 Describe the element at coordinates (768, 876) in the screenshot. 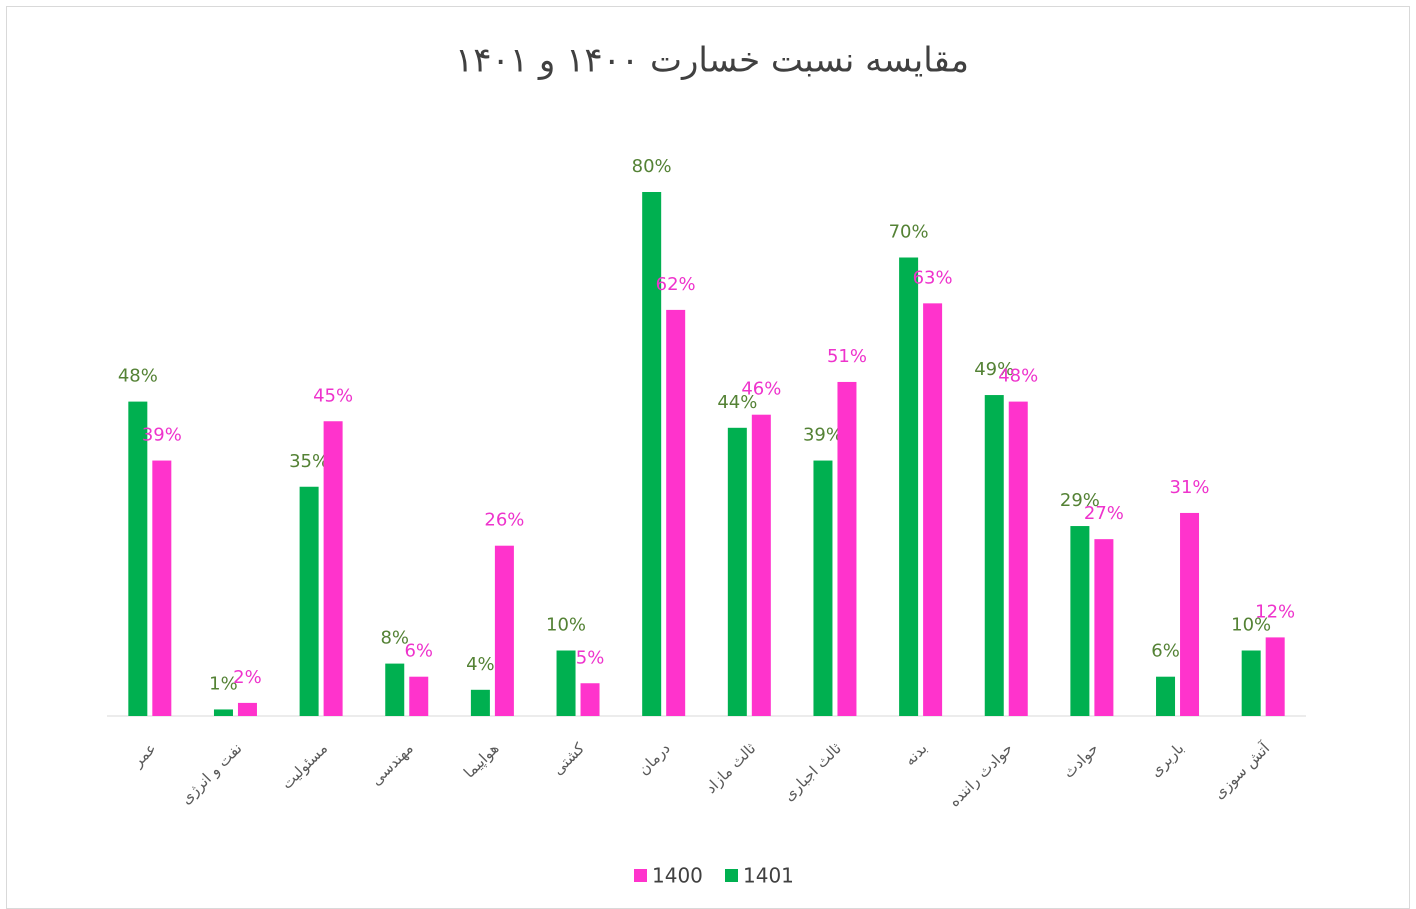

I see `legend-label: 1401` at that location.